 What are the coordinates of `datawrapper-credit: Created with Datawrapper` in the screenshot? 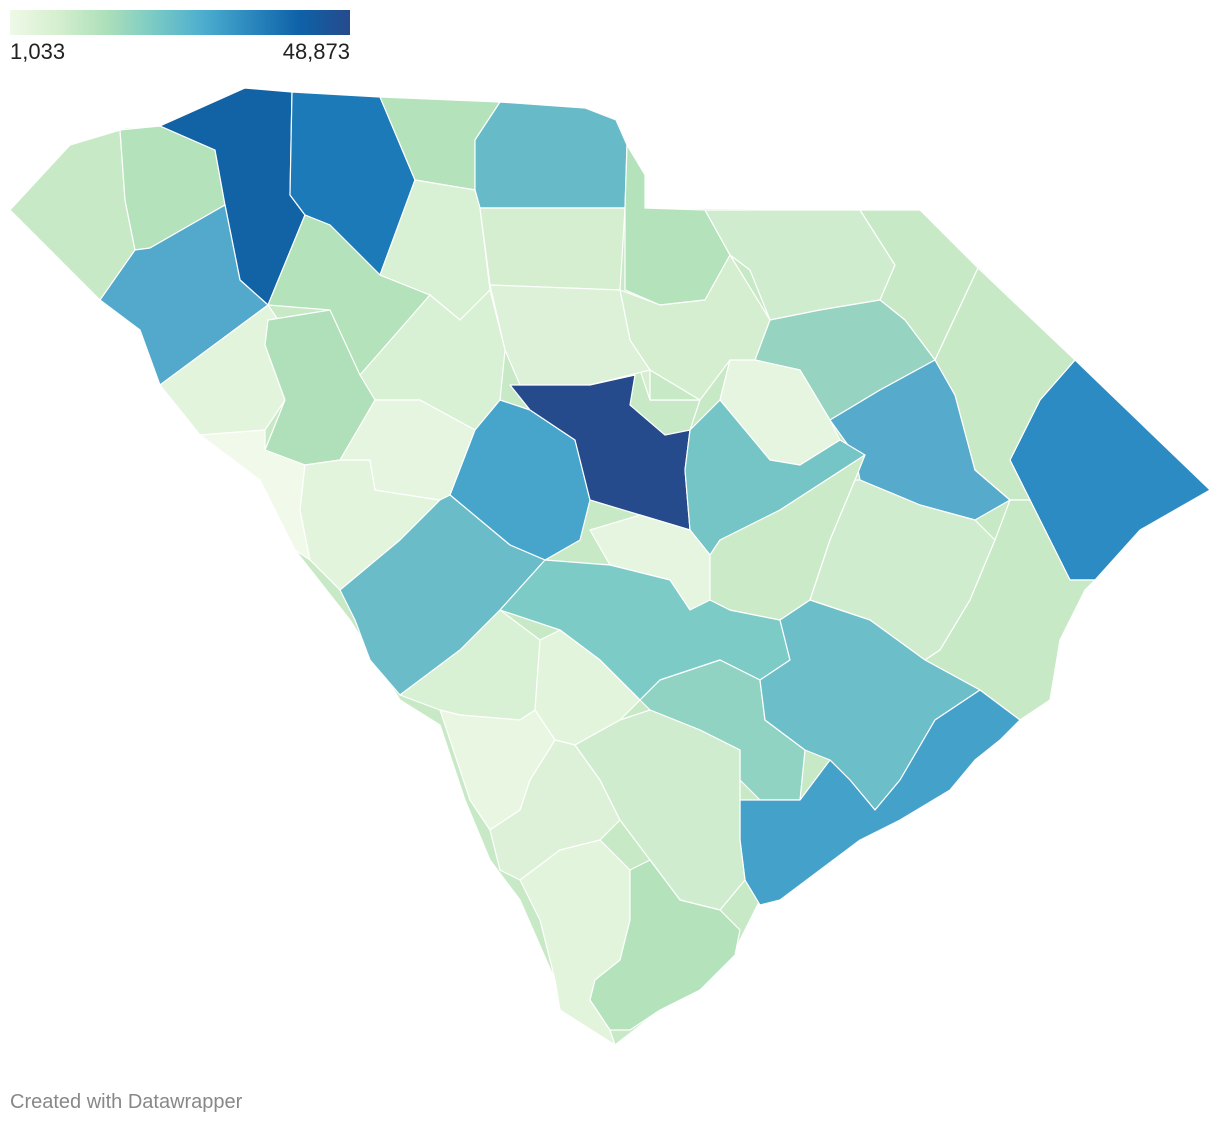 It's located at (126, 1102).